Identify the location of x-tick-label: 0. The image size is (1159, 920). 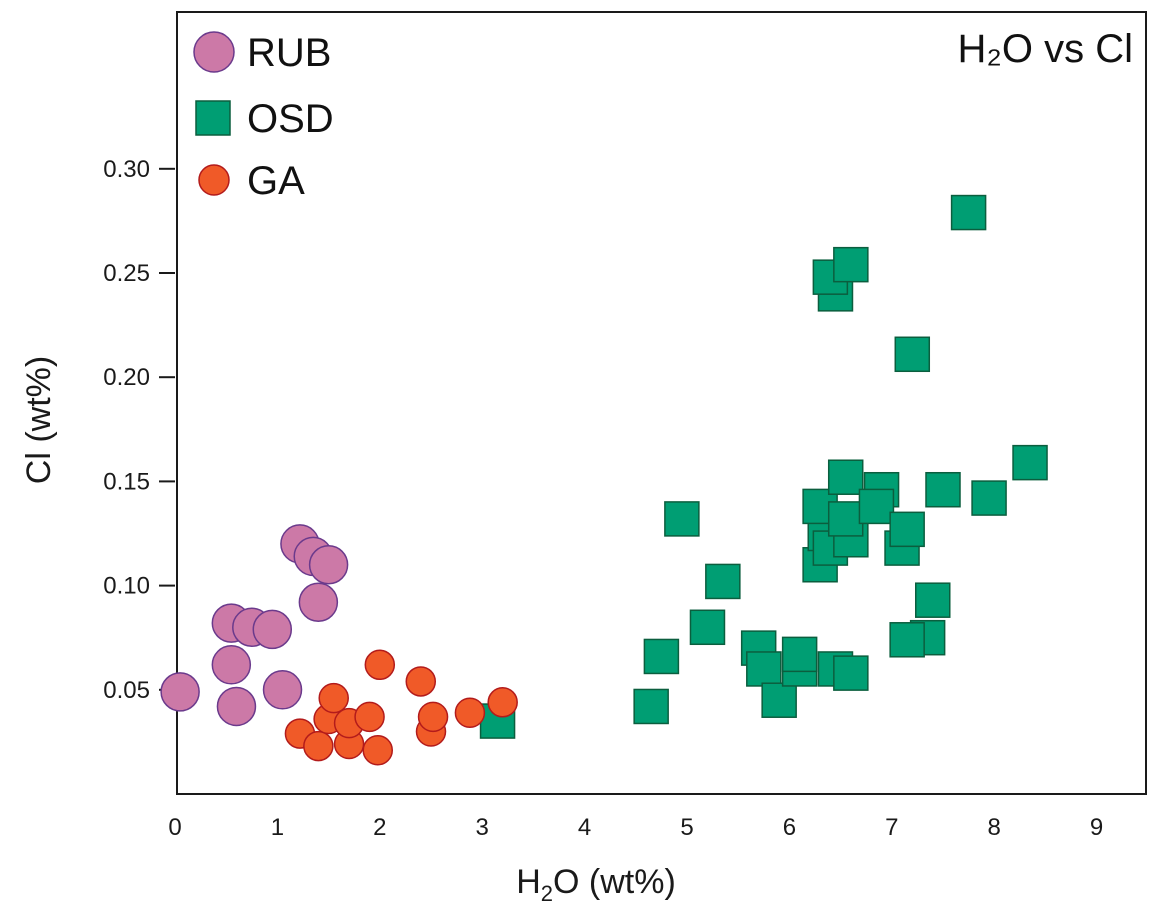
(174, 827).